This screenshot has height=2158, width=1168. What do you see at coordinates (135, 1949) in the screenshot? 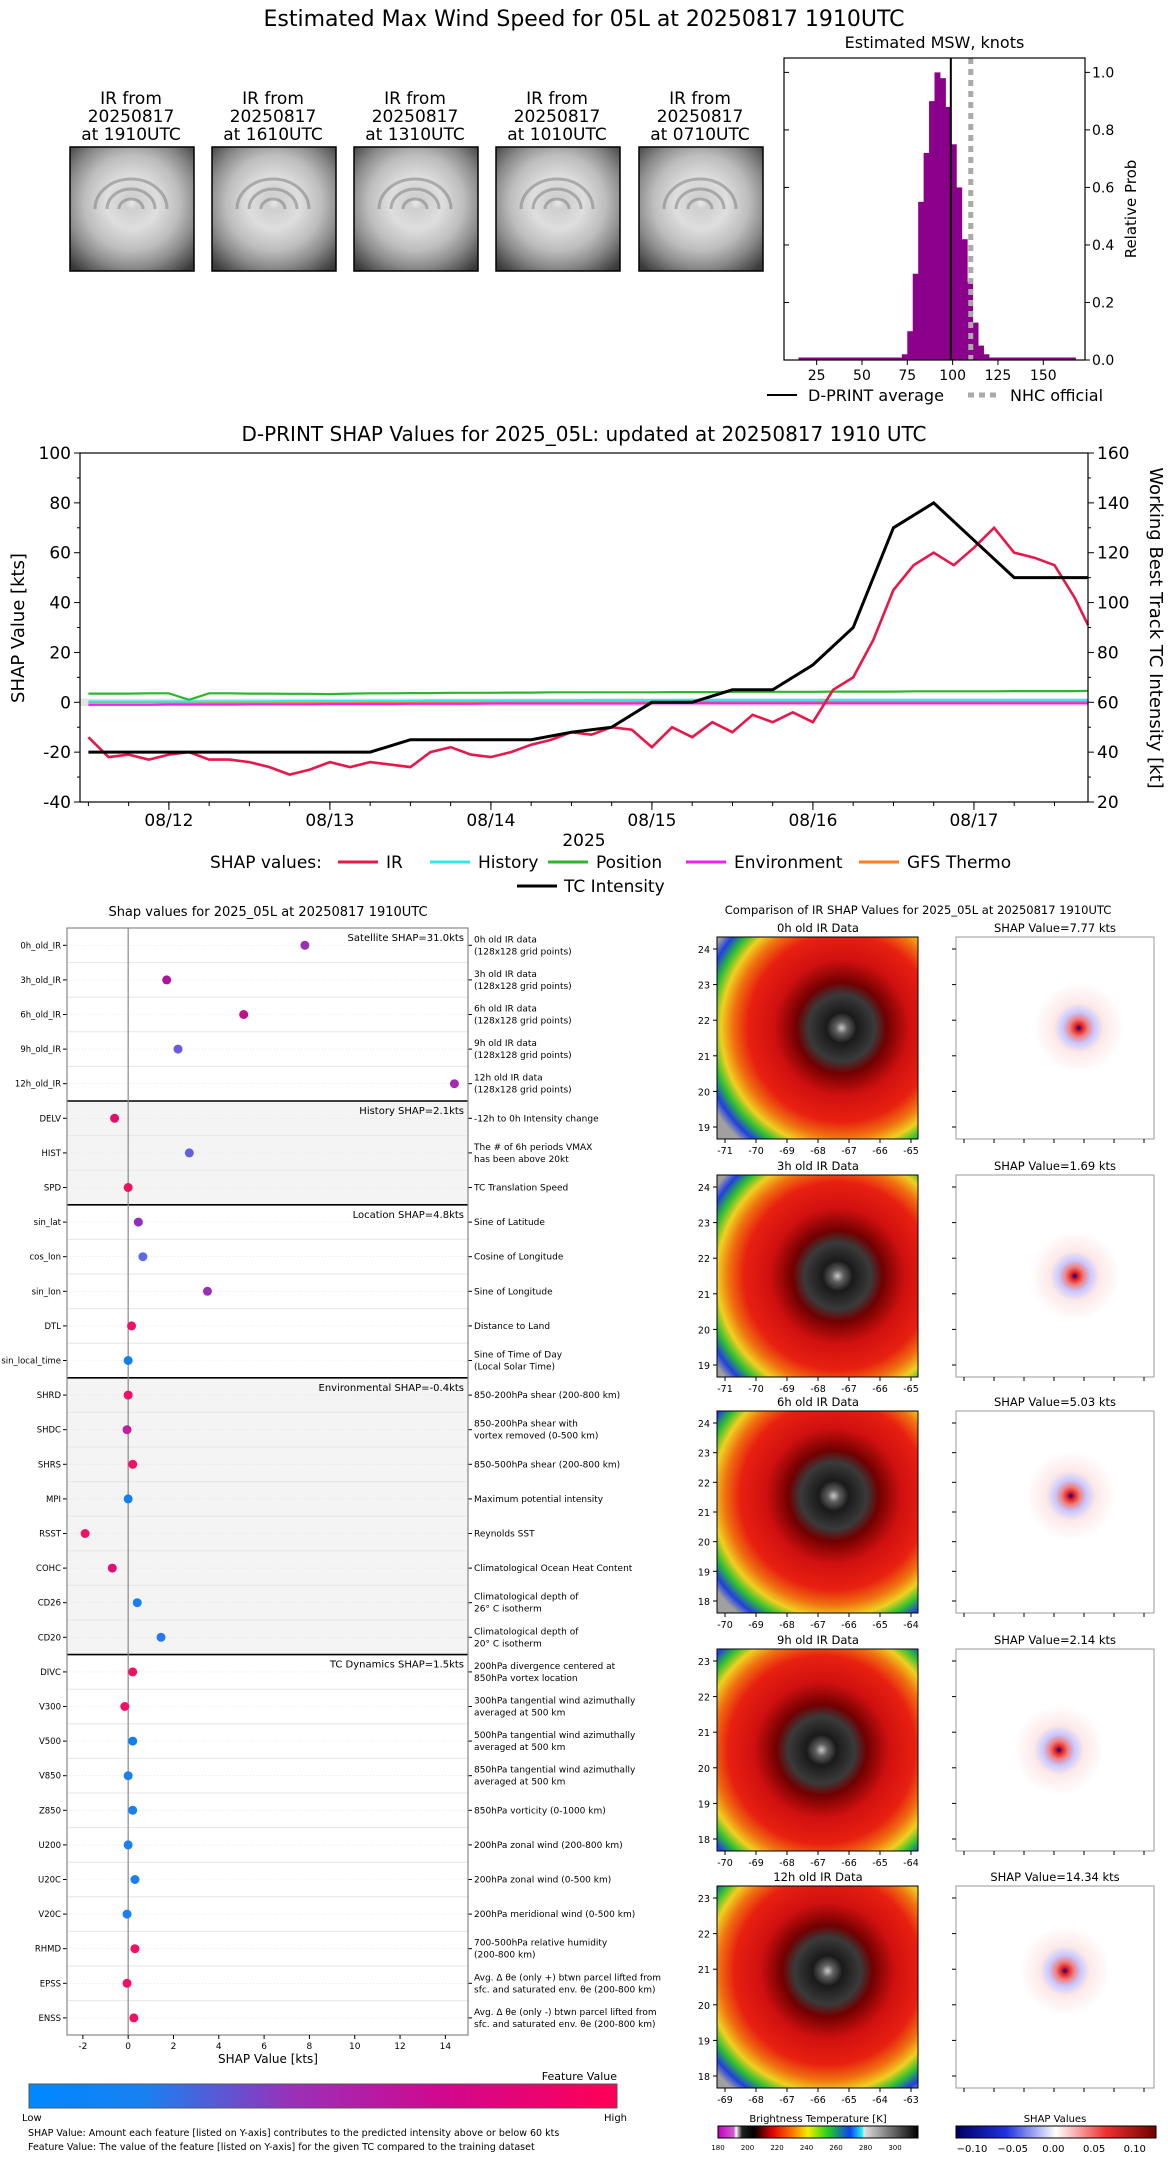
I see `shap-dot-RHMD` at bounding box center [135, 1949].